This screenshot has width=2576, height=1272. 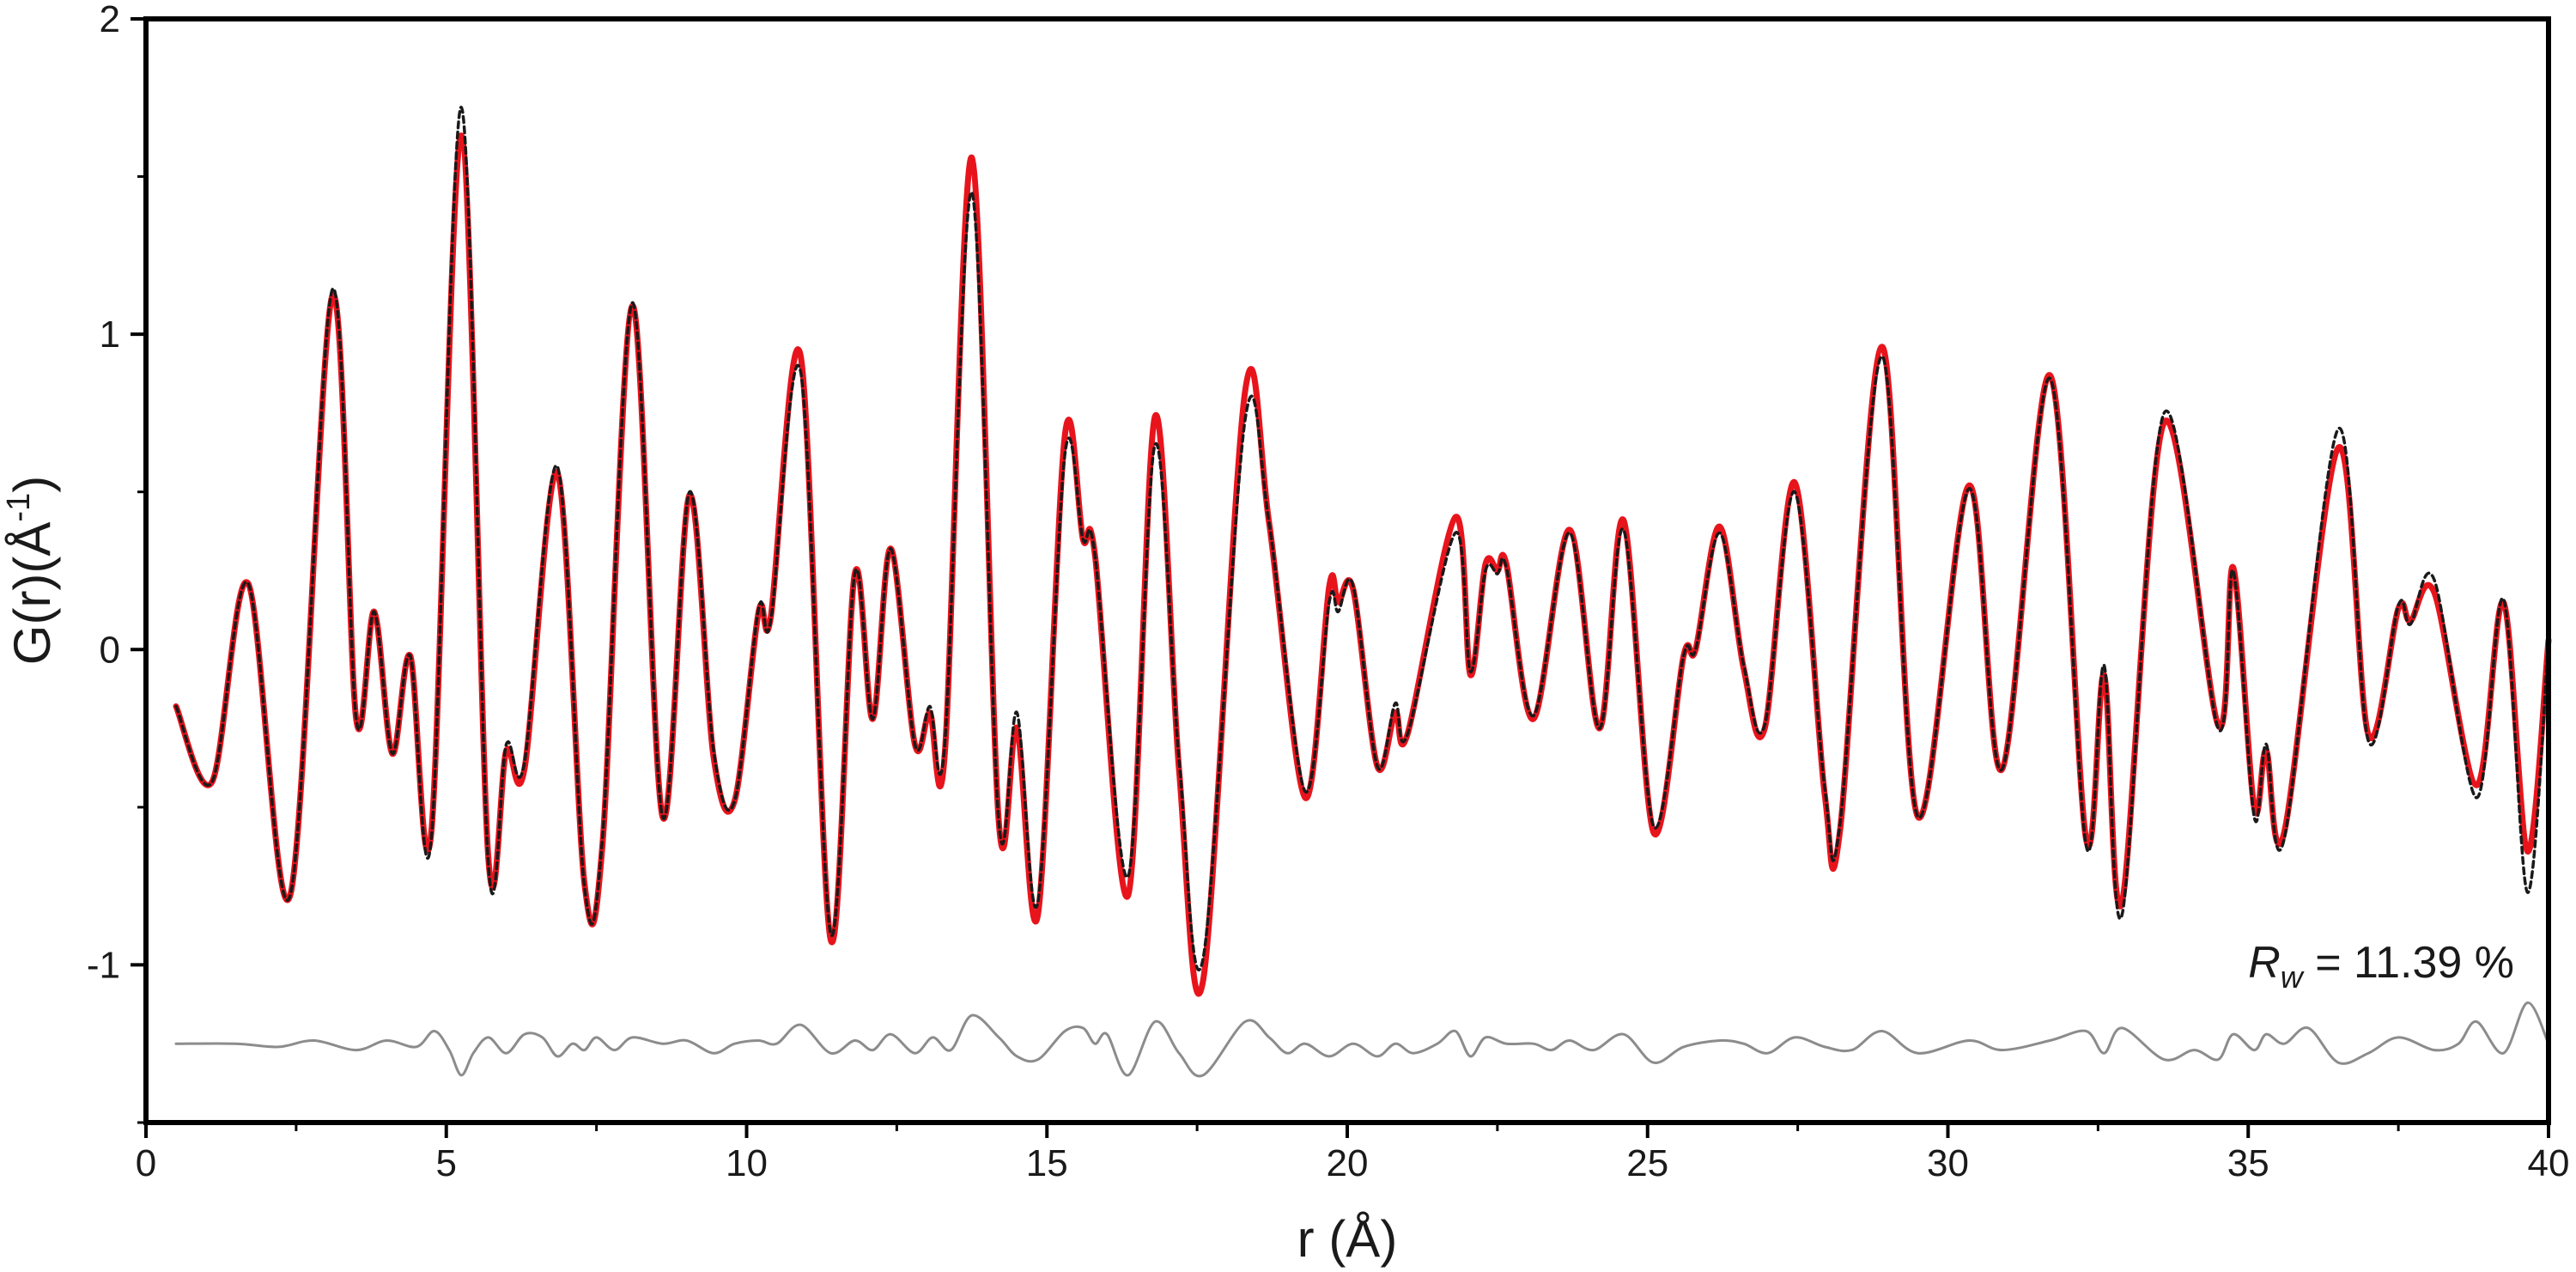 What do you see at coordinates (32, 594) in the screenshot?
I see `y-axis-title-main: G(r)(Å` at bounding box center [32, 594].